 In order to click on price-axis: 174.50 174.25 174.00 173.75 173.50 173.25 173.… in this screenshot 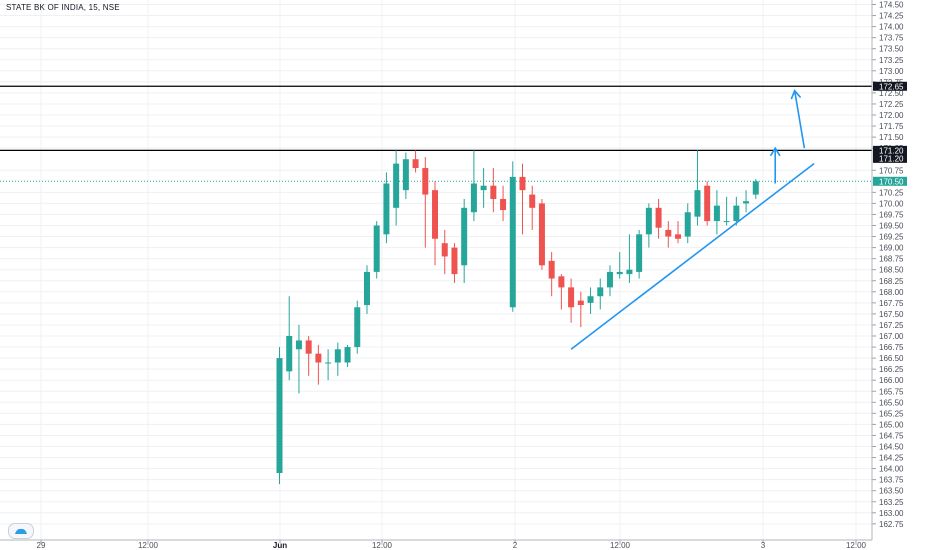, I will do `click(887, 270)`.